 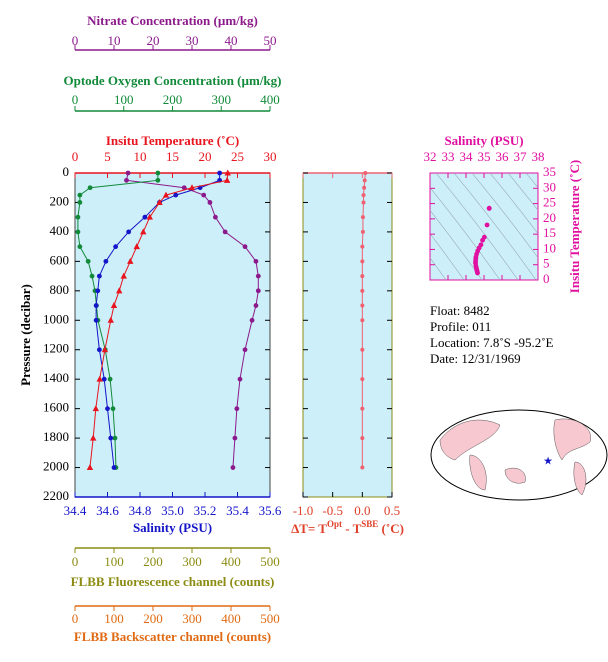 I want to click on x-axis-title: Insitu Temperature (˚C), so click(x=172, y=140).